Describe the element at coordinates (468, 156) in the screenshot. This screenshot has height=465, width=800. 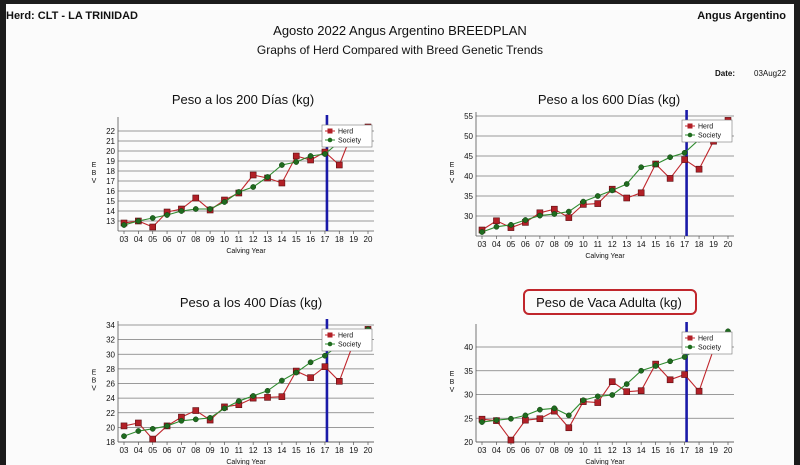
I see `y-tick-label: 45` at that location.